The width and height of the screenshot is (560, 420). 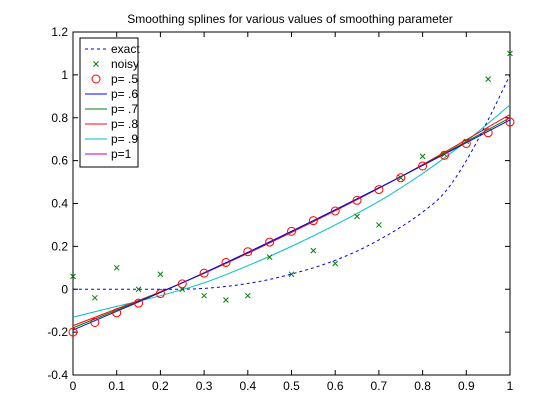 What do you see at coordinates (125, 64) in the screenshot?
I see `legend-label-noisy: noisy` at bounding box center [125, 64].